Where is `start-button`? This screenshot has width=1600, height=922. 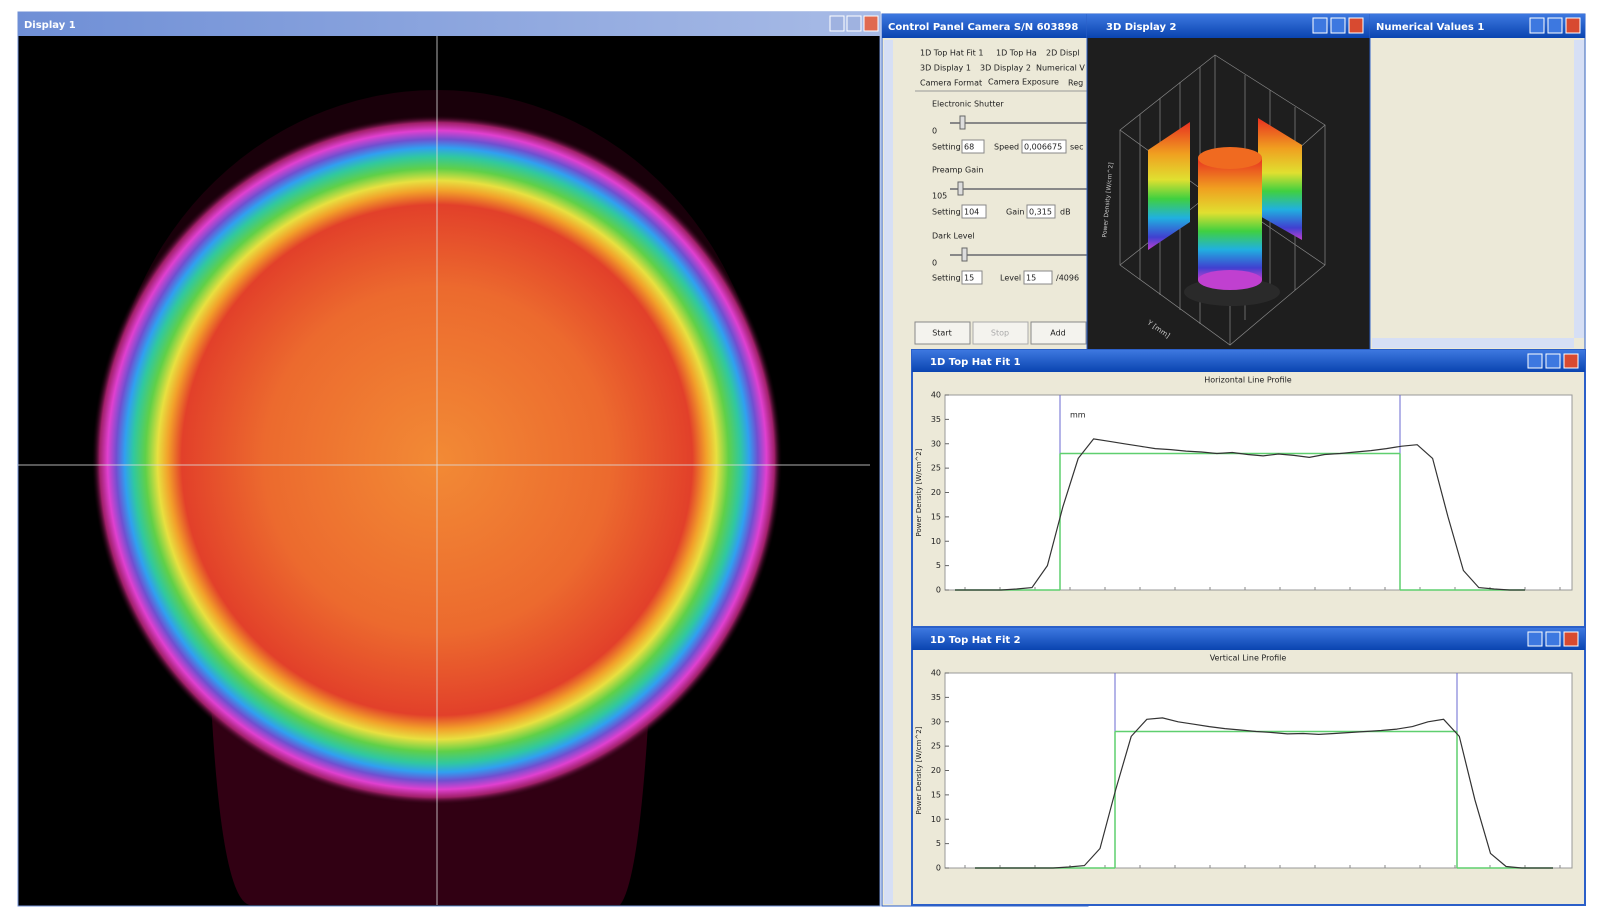 start-button is located at coordinates (942, 333).